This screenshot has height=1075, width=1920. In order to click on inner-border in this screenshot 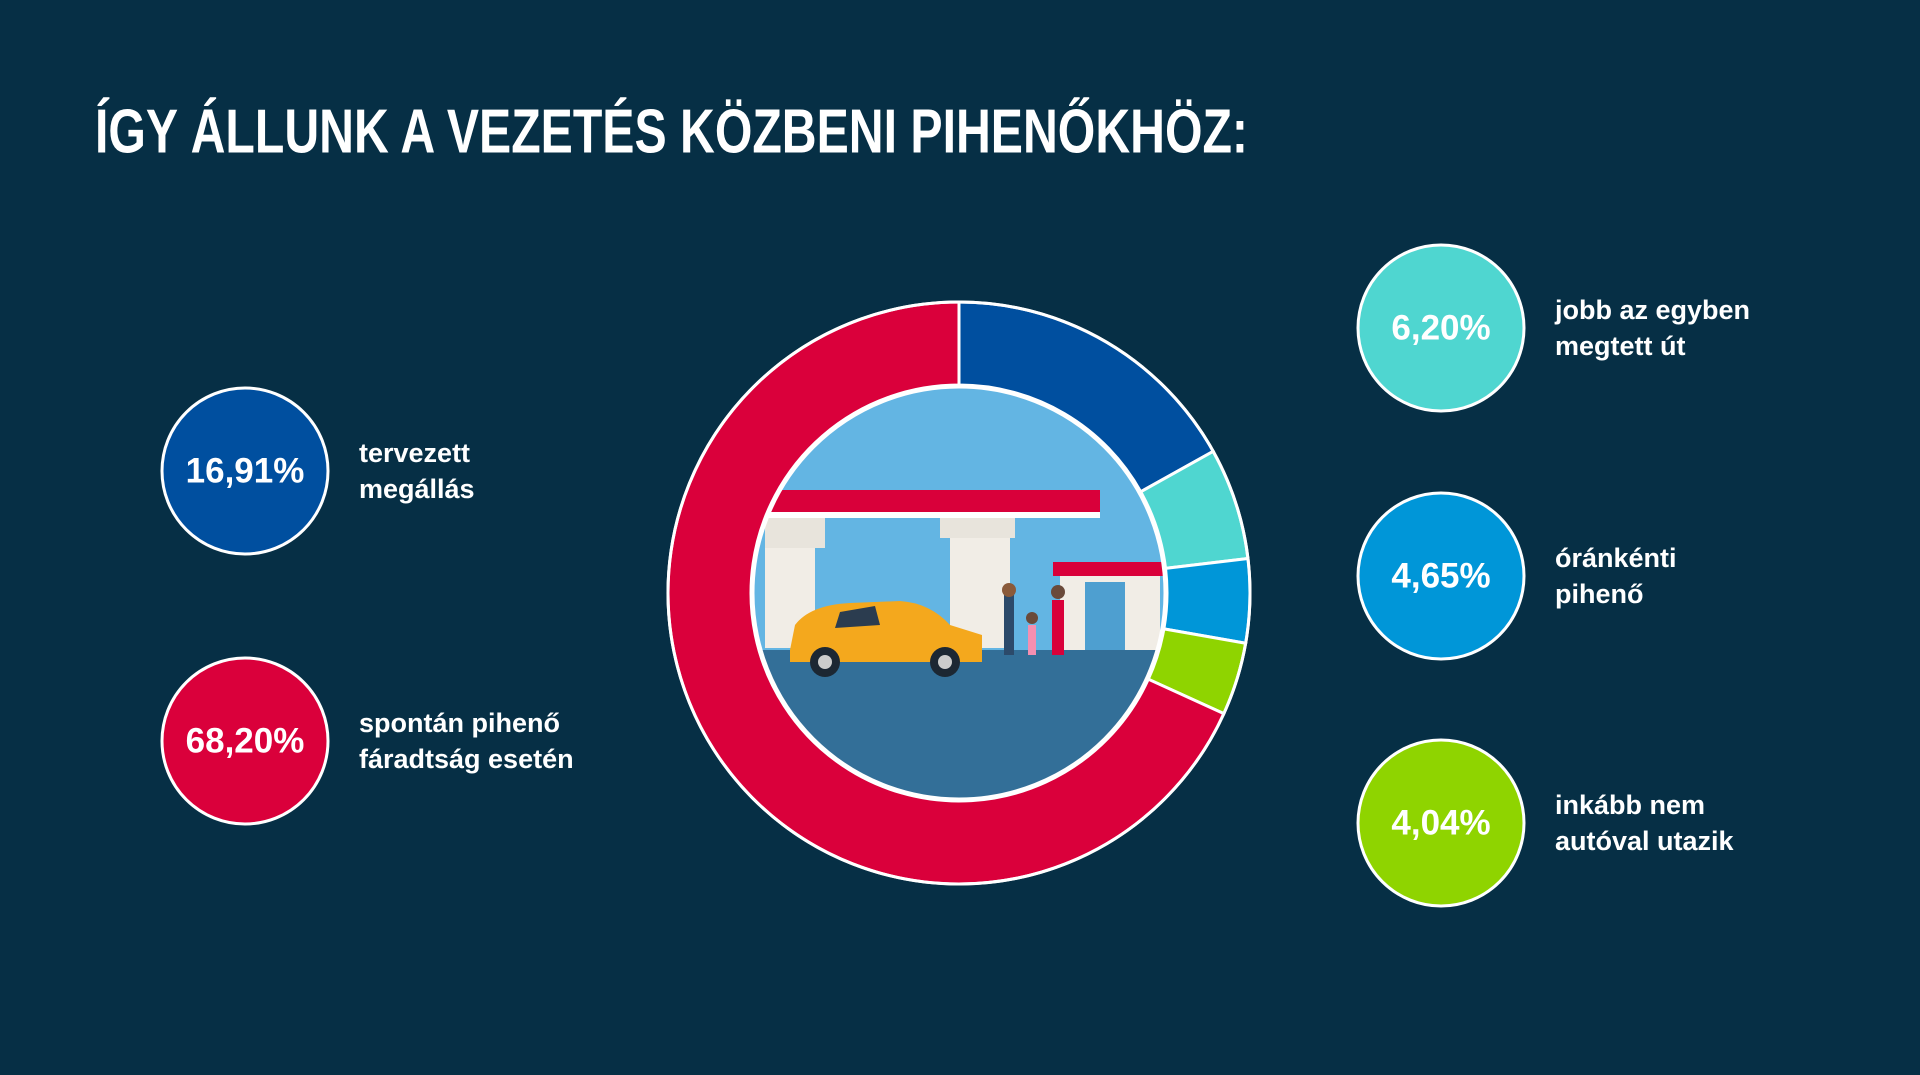, I will do `click(959, 593)`.